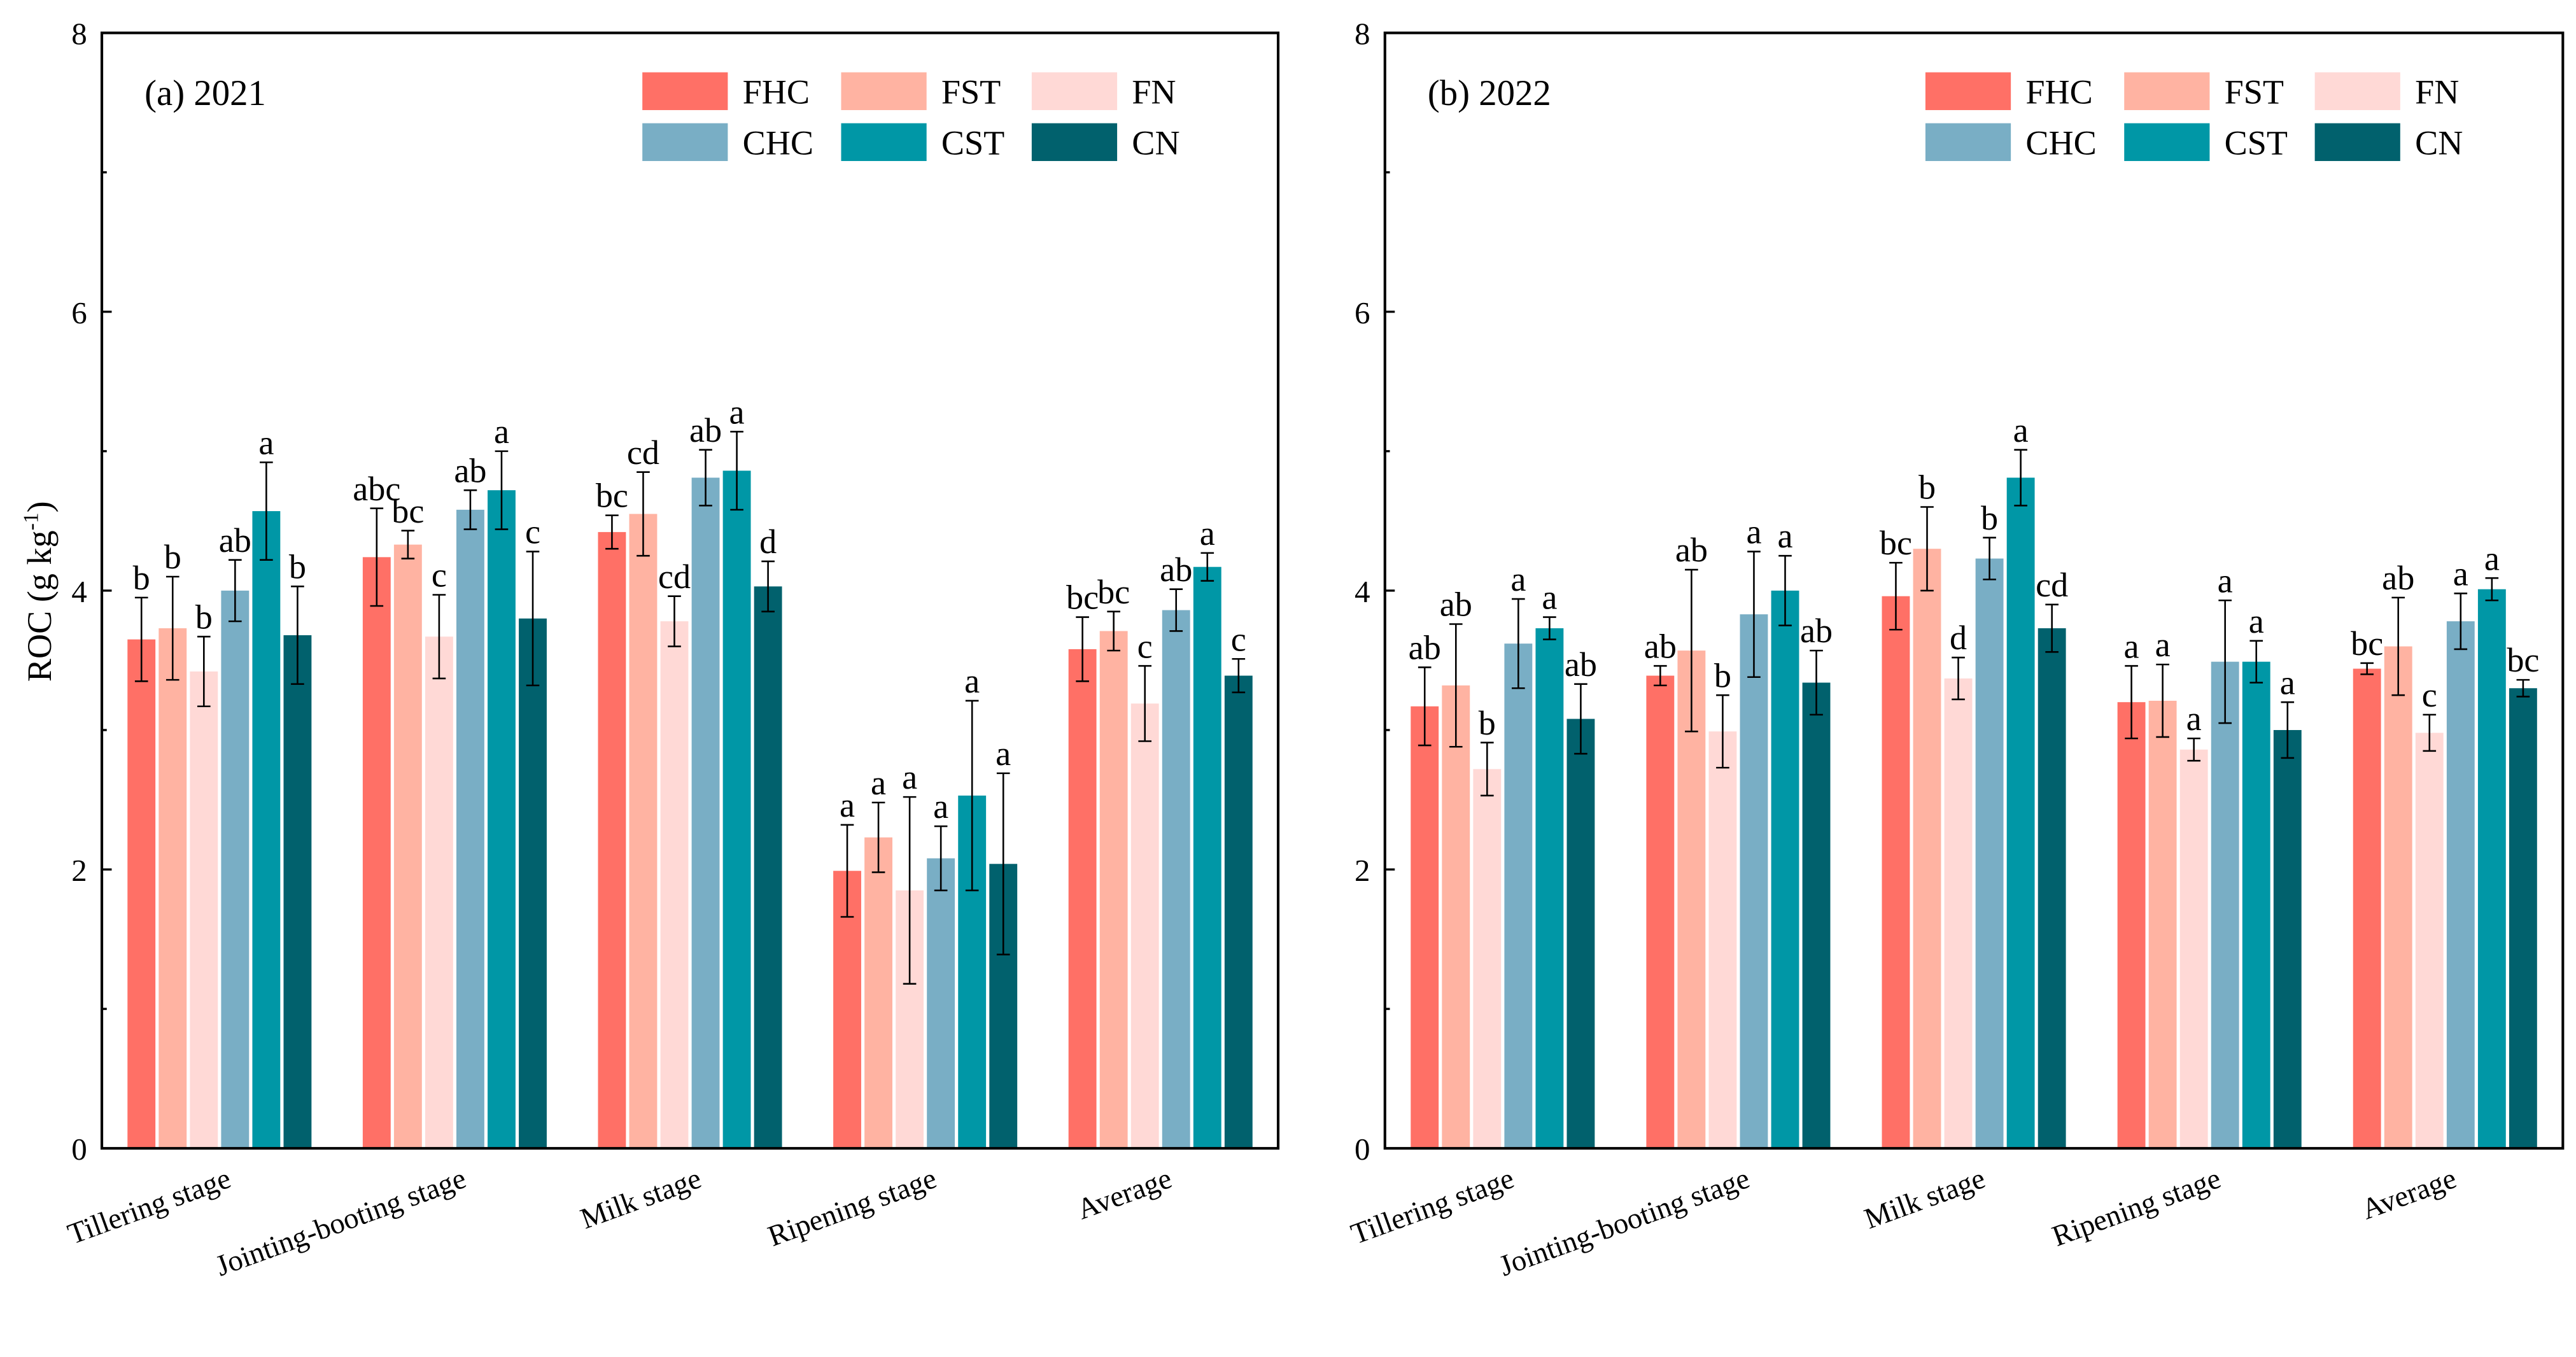 Image resolution: width=2576 pixels, height=1357 pixels. Describe the element at coordinates (1490, 93) in the screenshot. I see `panel-title: (b) 2022` at that location.